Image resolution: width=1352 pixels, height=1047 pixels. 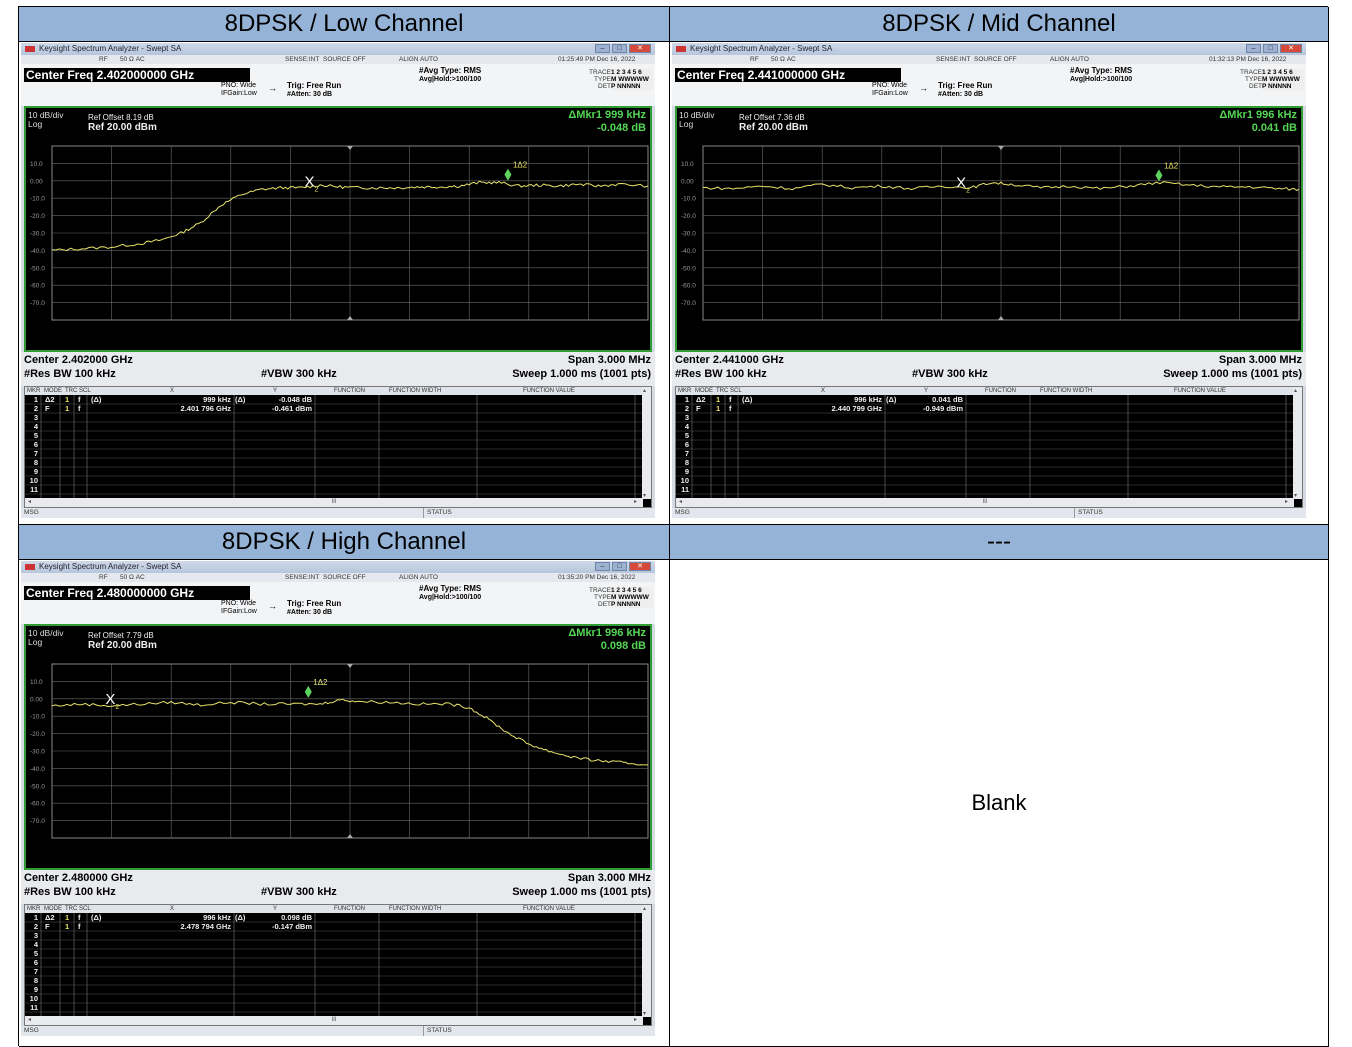 What do you see at coordinates (37, 268) in the screenshot?
I see `y-tick-label: -50.0` at bounding box center [37, 268].